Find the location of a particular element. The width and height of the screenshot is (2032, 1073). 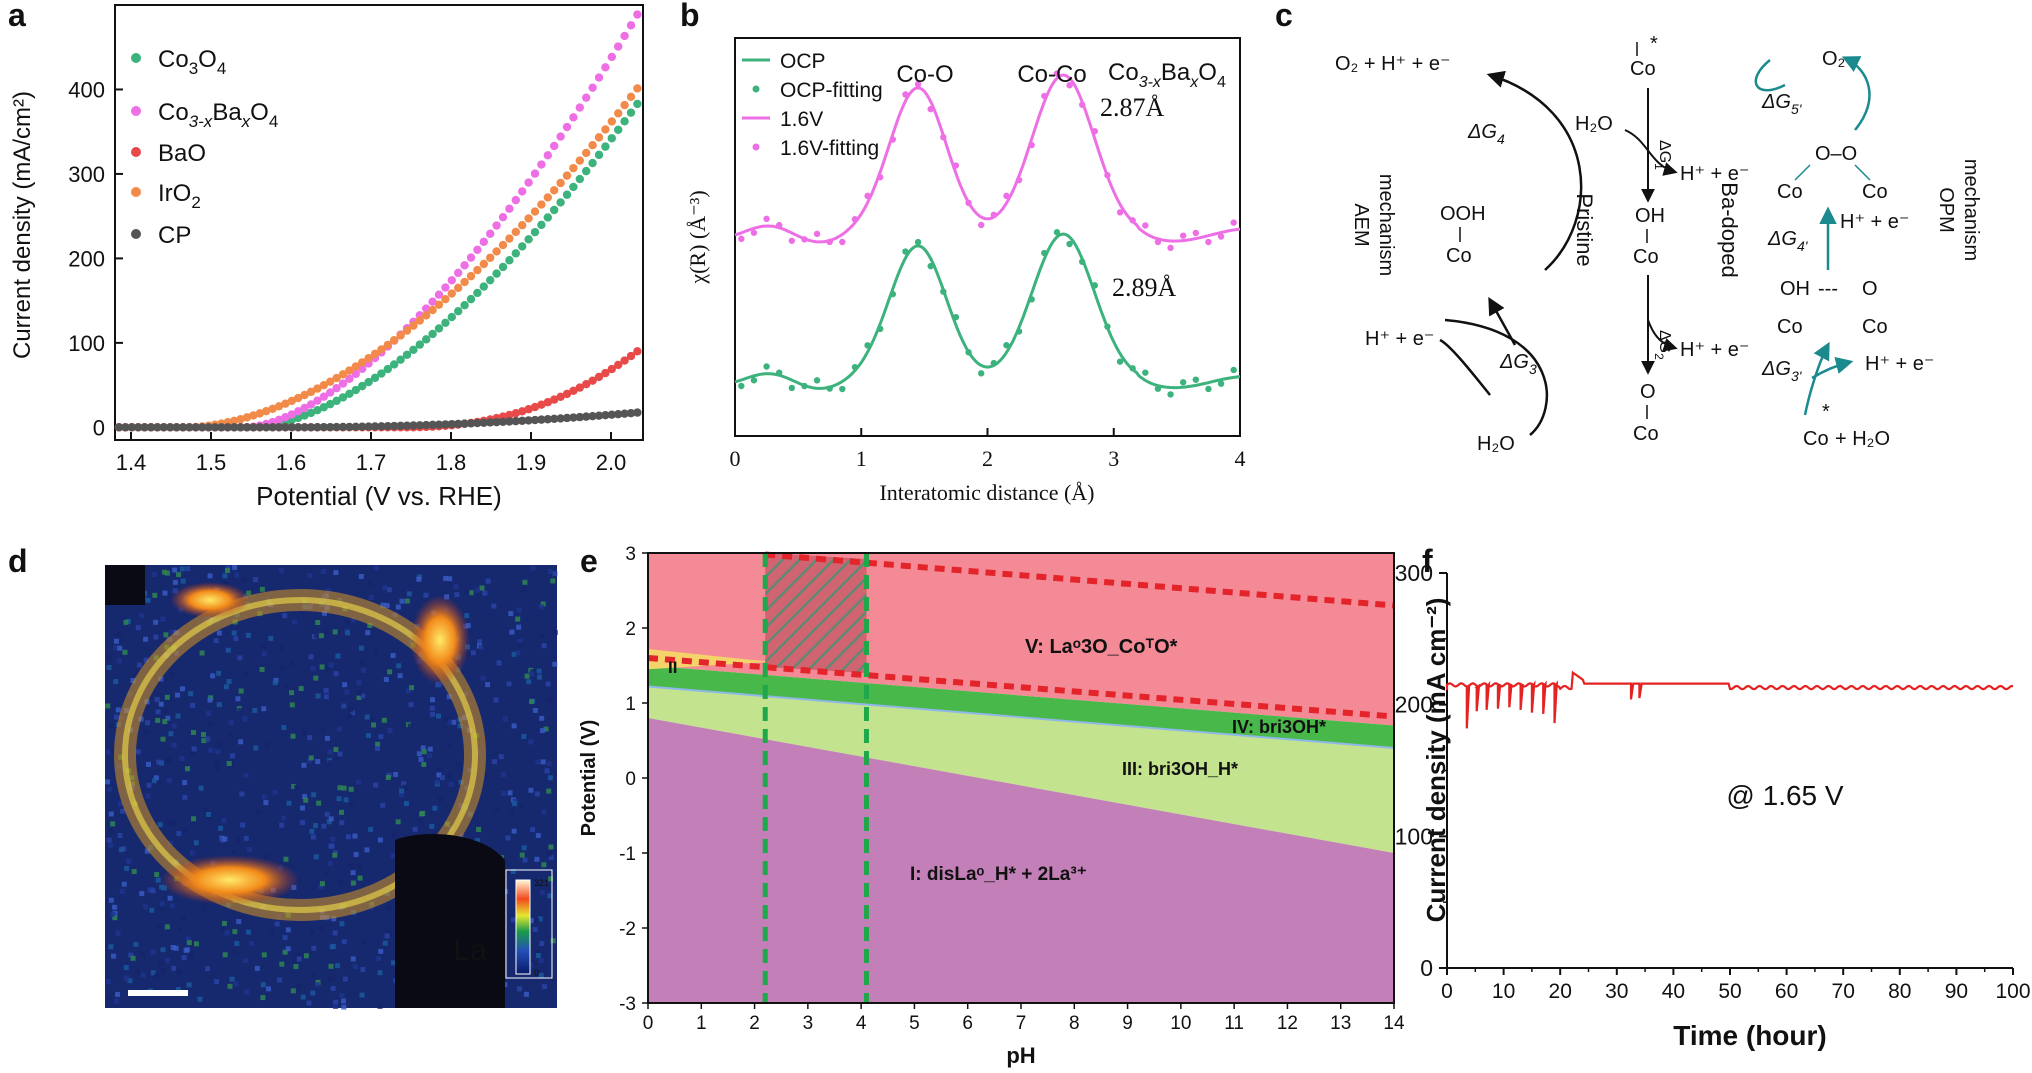

c-opm-arrow-o2b is located at coordinates (1770, 75).